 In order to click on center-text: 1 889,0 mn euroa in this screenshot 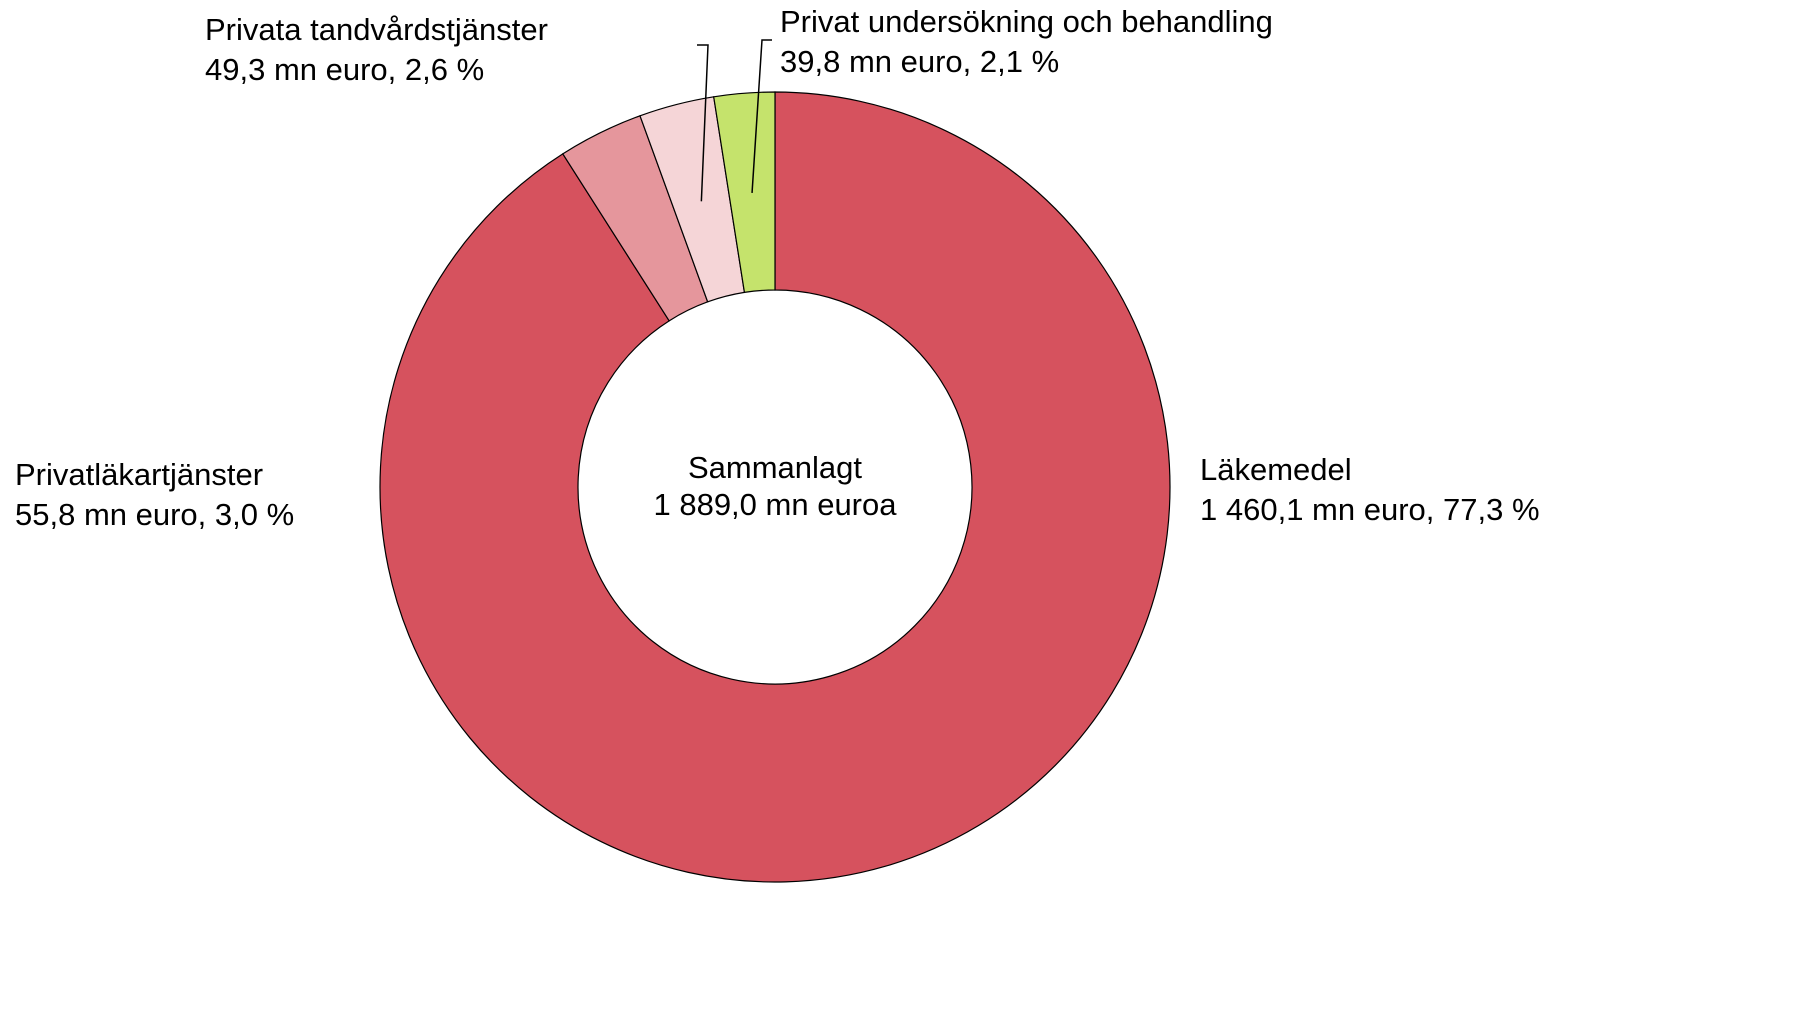, I will do `click(775, 504)`.